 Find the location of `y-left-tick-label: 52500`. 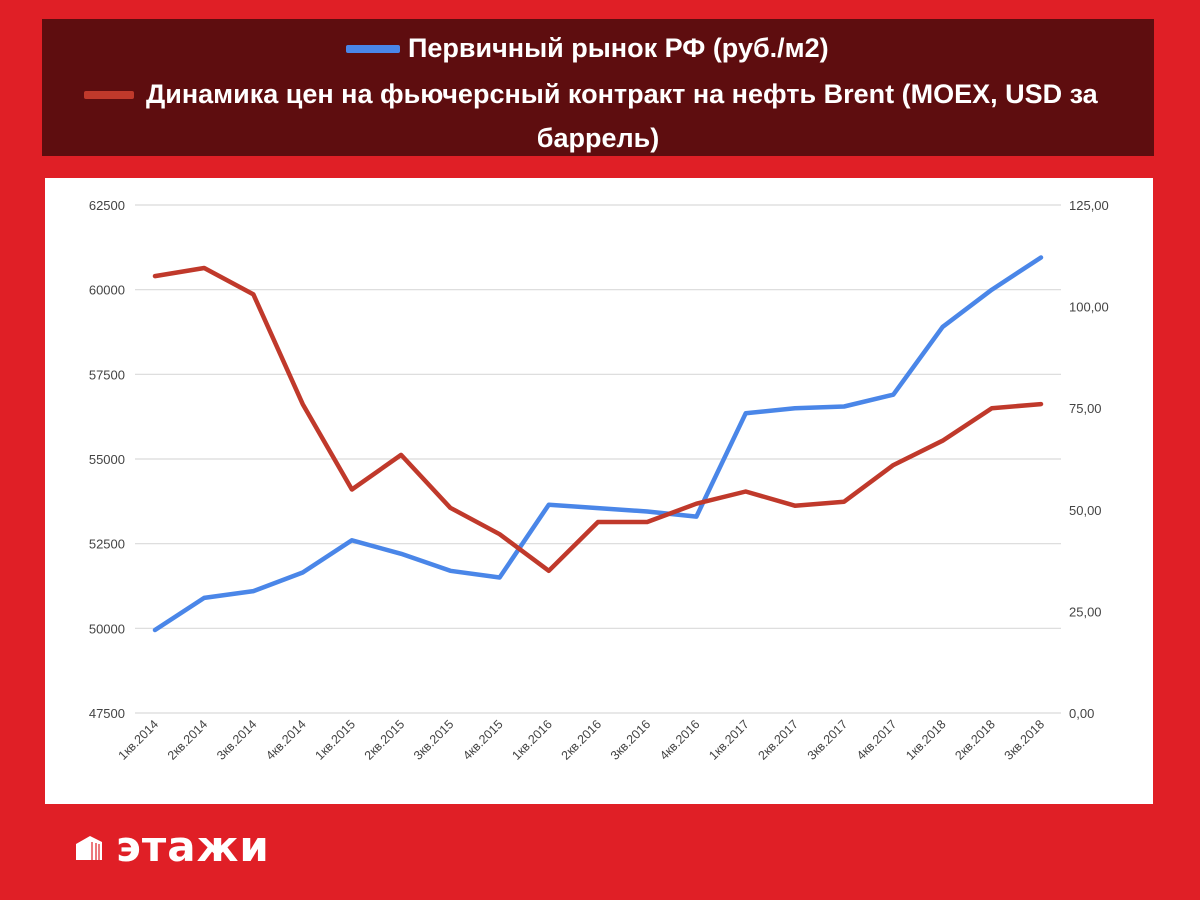

y-left-tick-label: 52500 is located at coordinates (107, 544).